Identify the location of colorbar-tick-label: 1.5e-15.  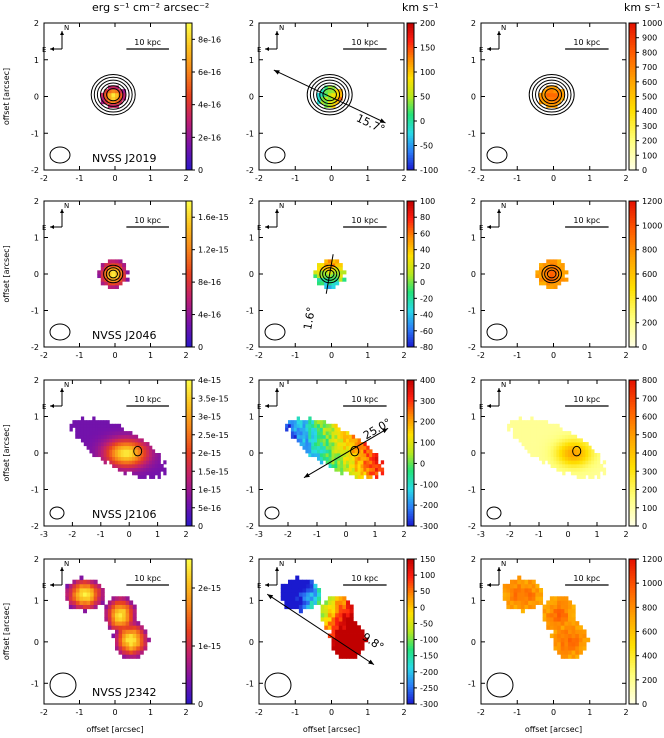
(213, 471).